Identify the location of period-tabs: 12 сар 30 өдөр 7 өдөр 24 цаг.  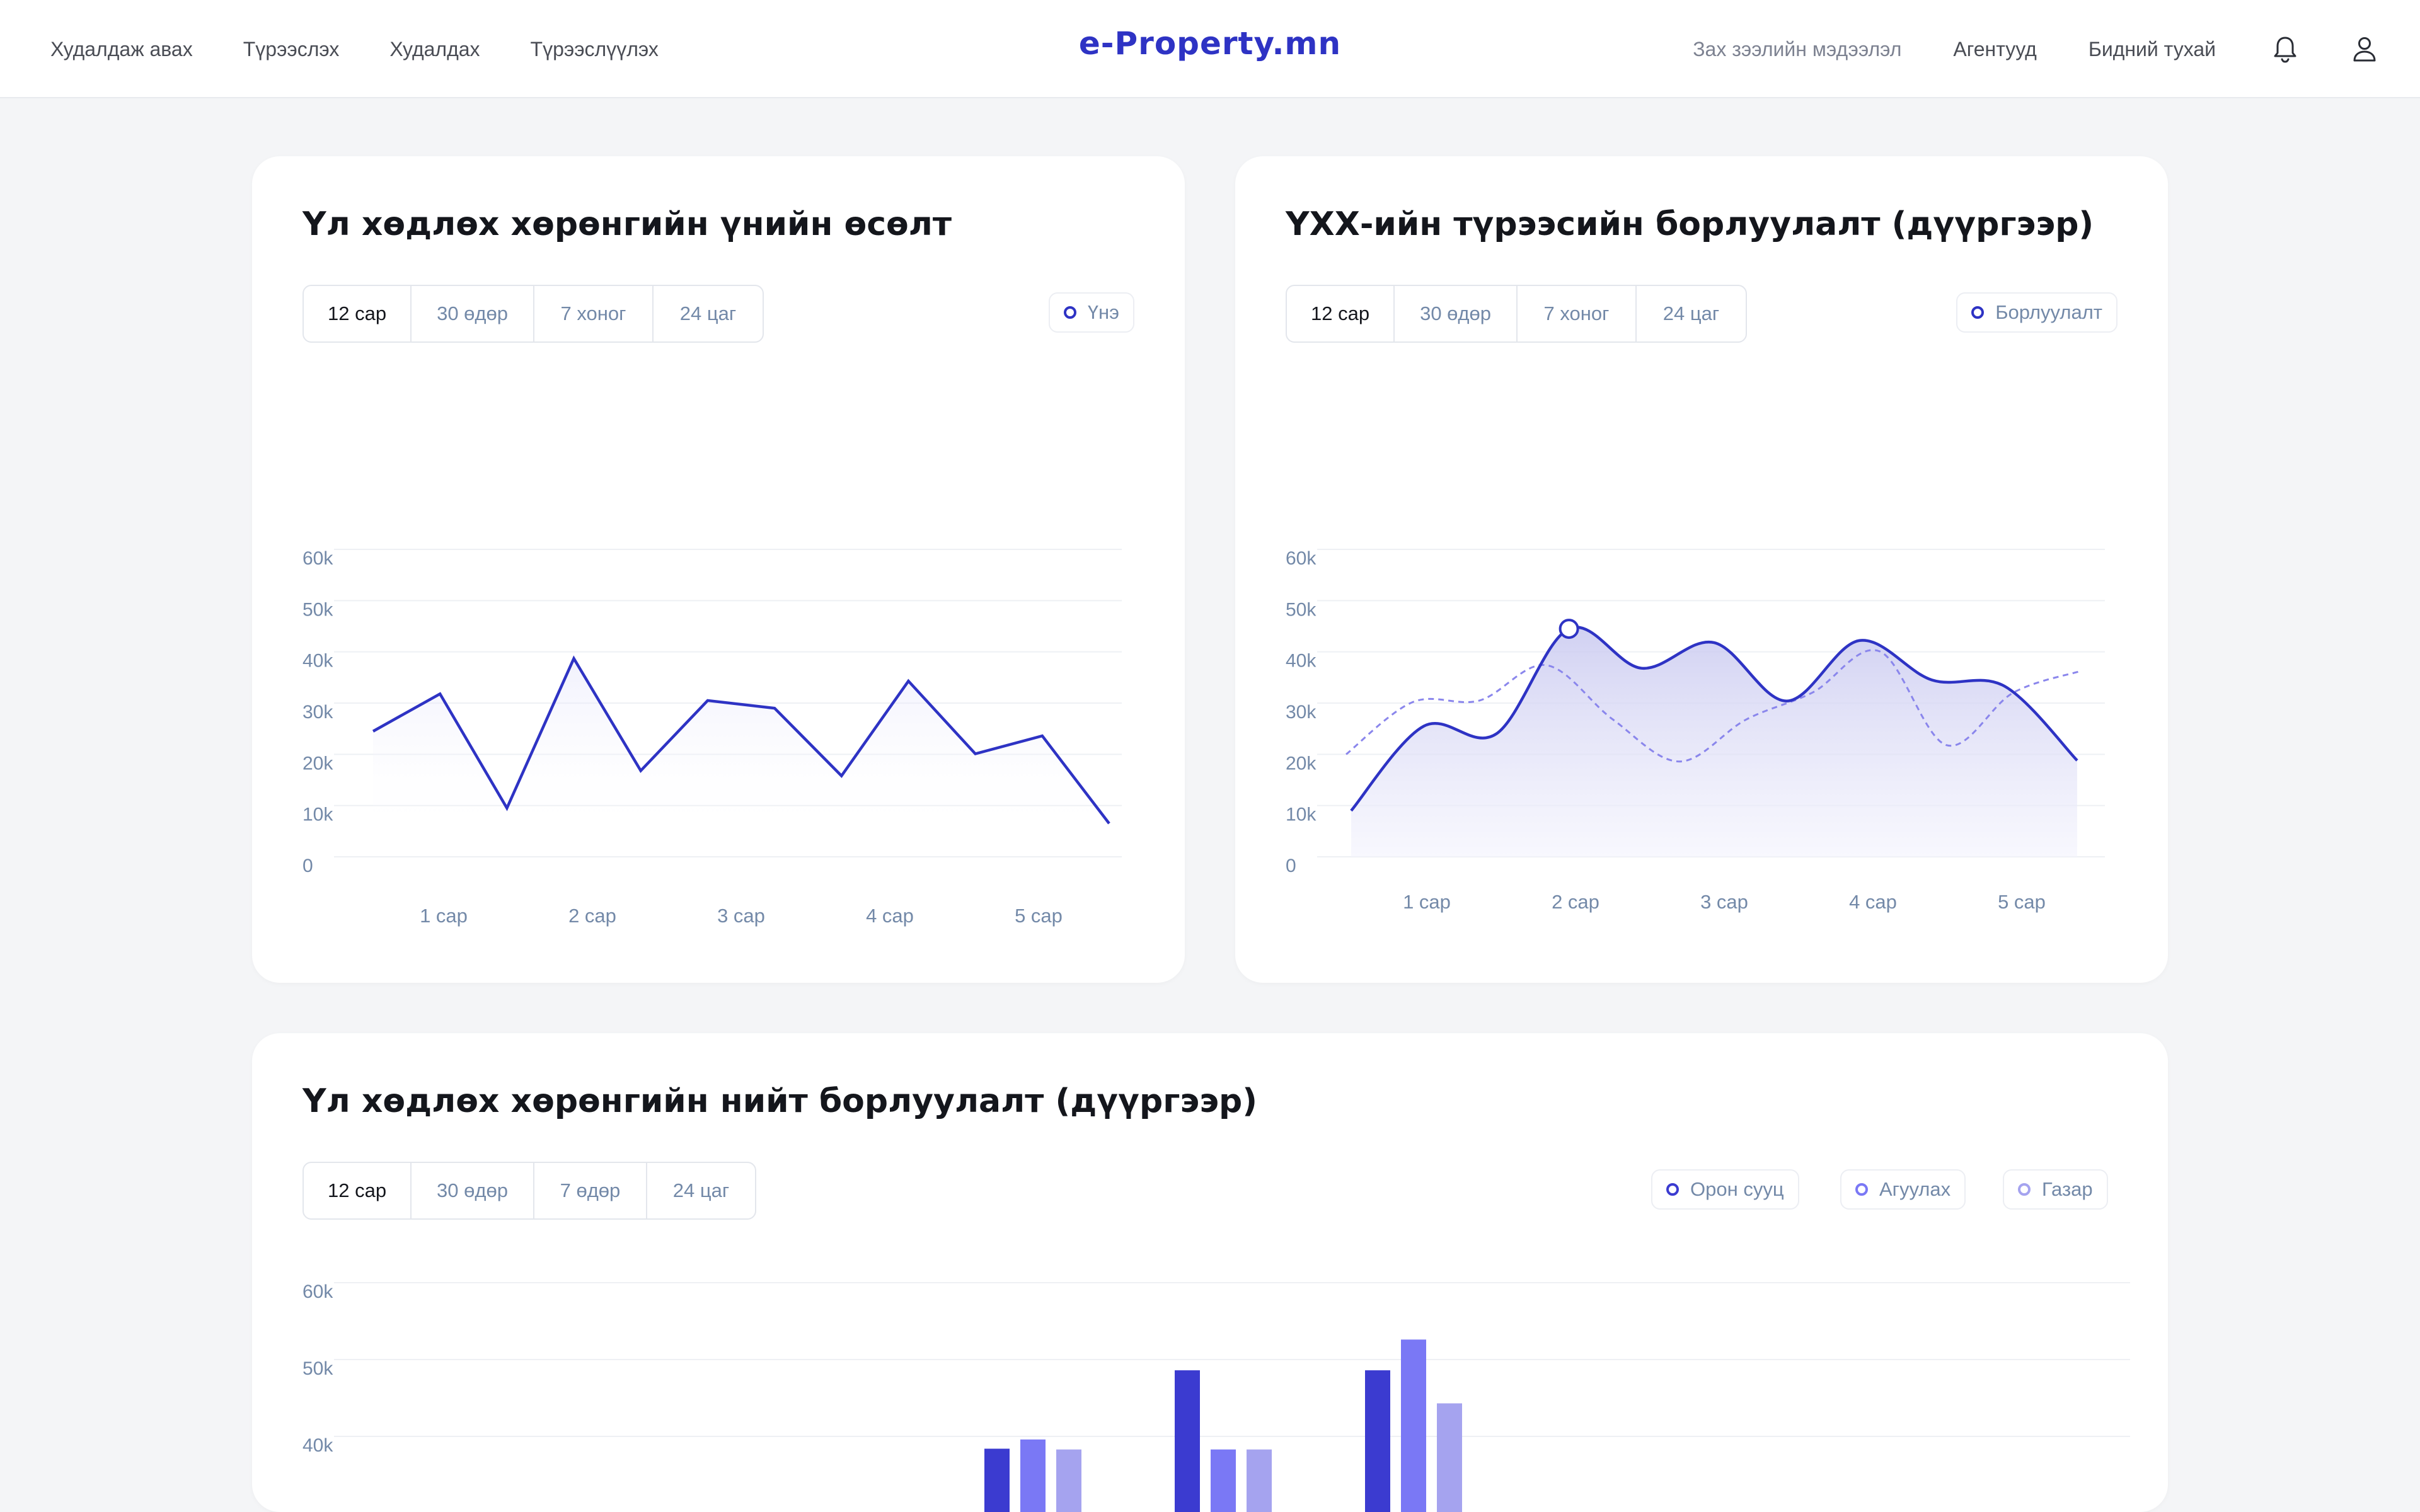
(529, 1191).